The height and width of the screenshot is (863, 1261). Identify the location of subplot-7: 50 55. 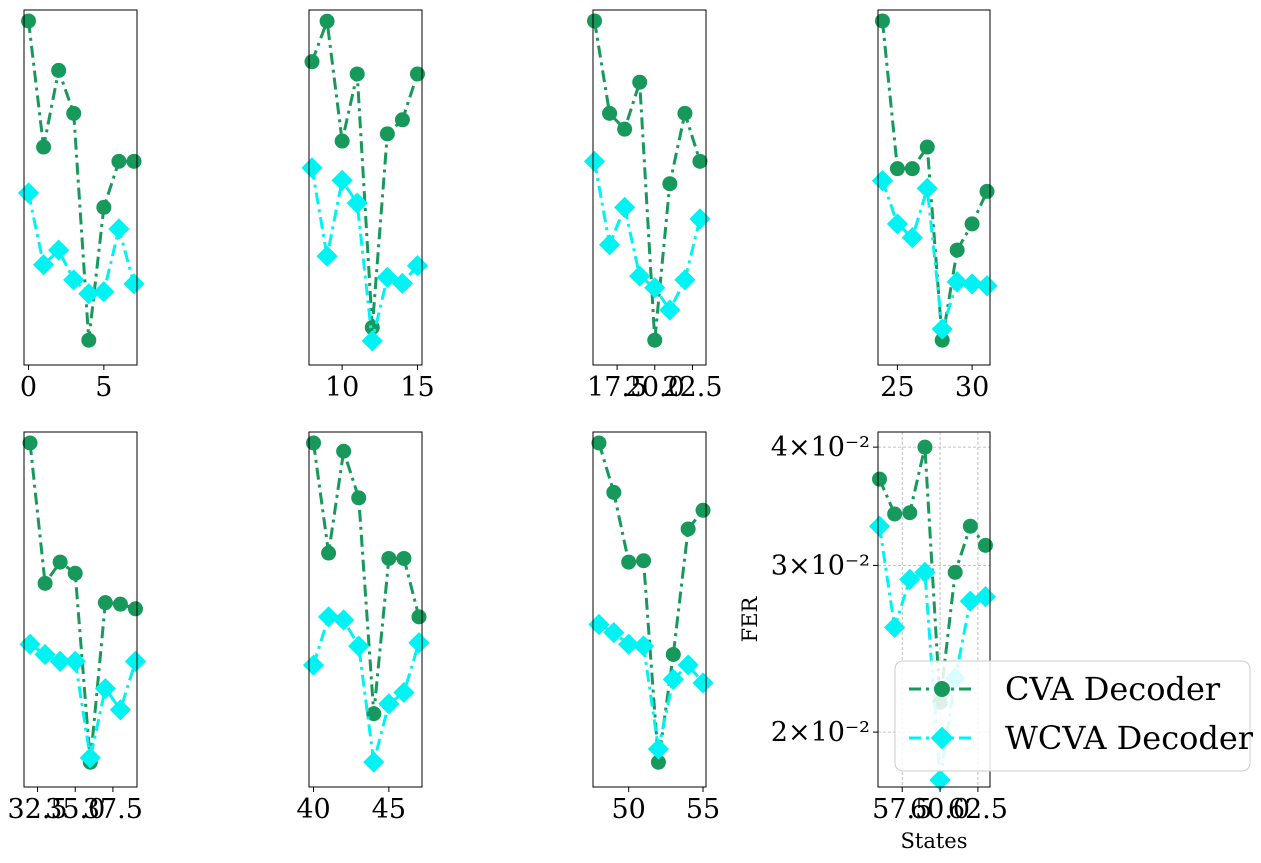
(654, 628).